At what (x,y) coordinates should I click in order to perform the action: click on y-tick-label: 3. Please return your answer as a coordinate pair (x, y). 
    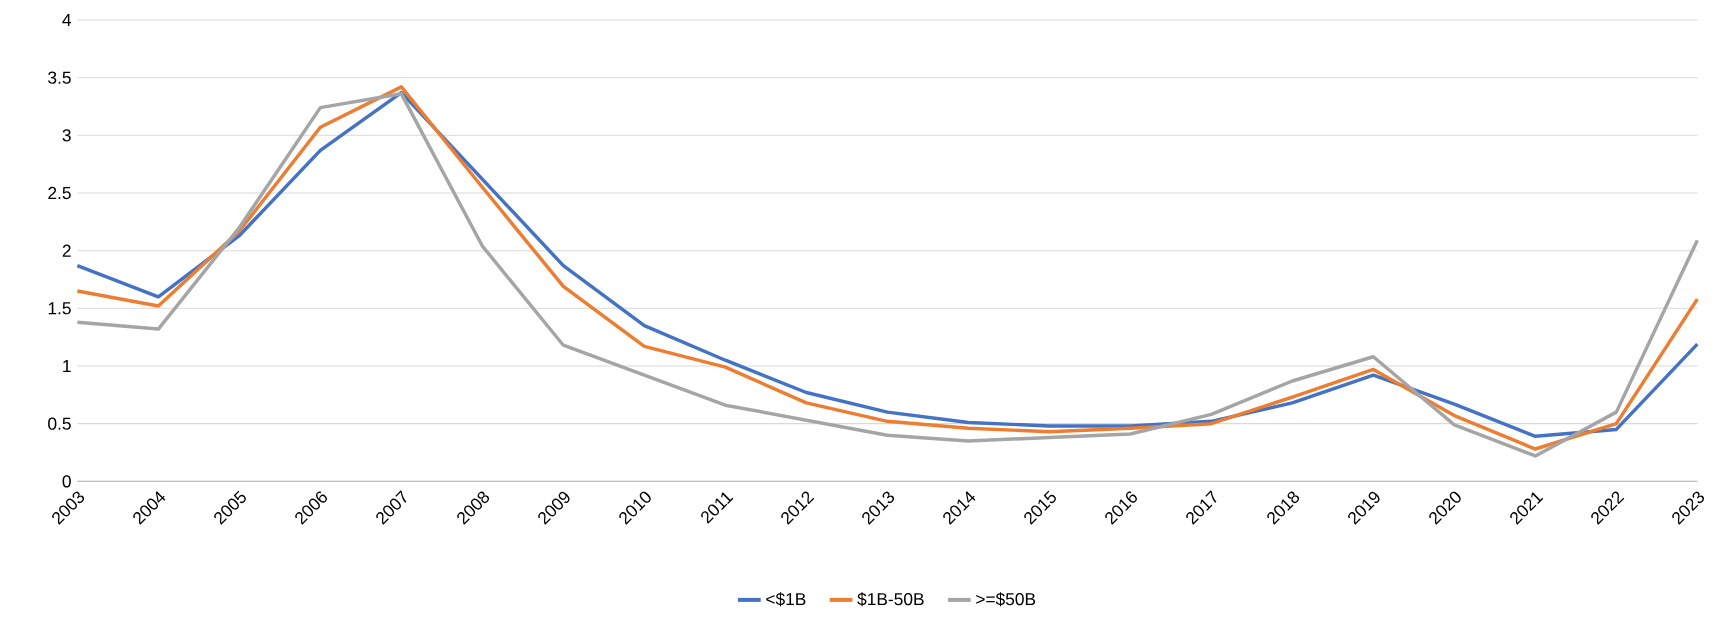
    Looking at the image, I should click on (66, 135).